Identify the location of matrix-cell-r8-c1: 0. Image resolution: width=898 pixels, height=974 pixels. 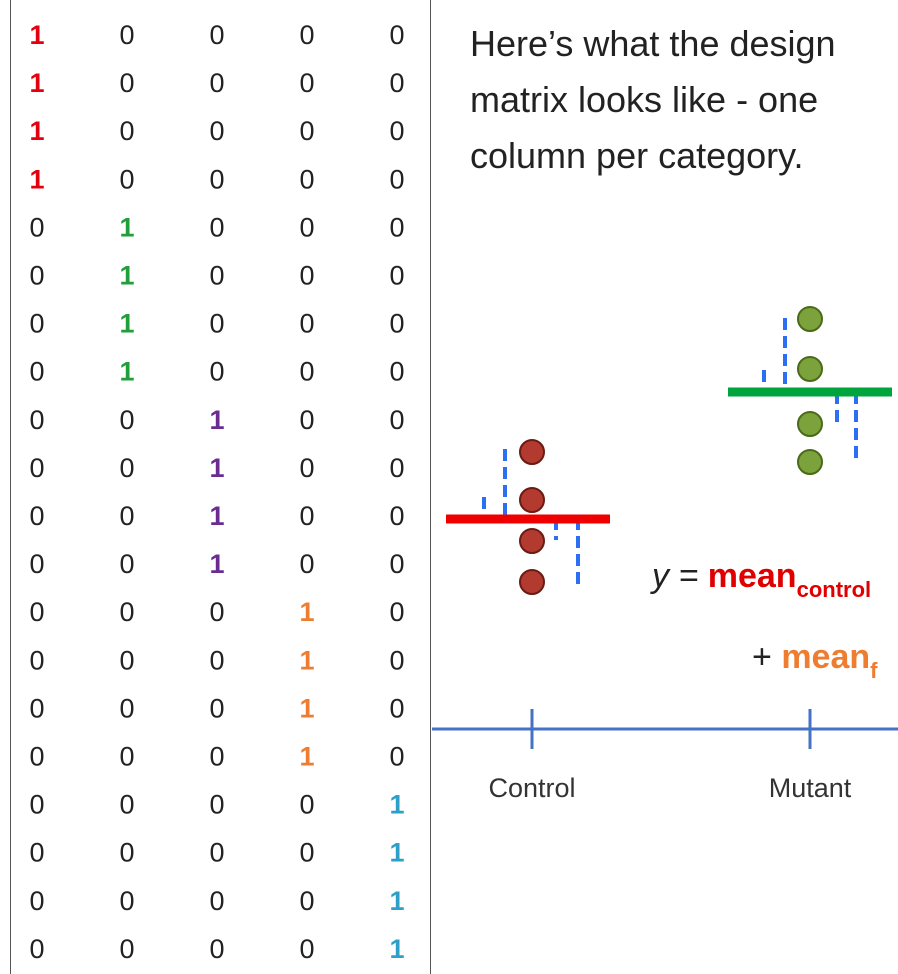
(36, 372).